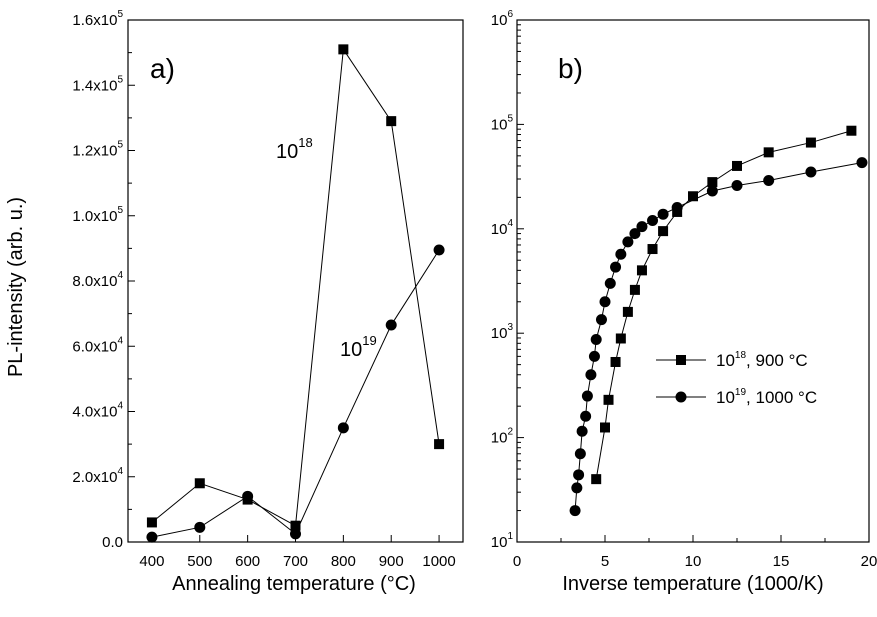 The height and width of the screenshot is (617, 877). Describe the element at coordinates (162, 68) in the screenshot. I see `panel-a-label: a)` at that location.